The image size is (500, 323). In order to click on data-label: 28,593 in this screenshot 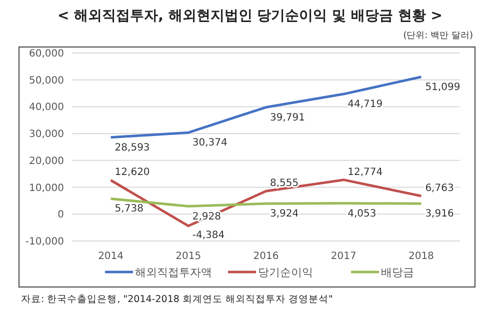, I will do `click(132, 148)`.